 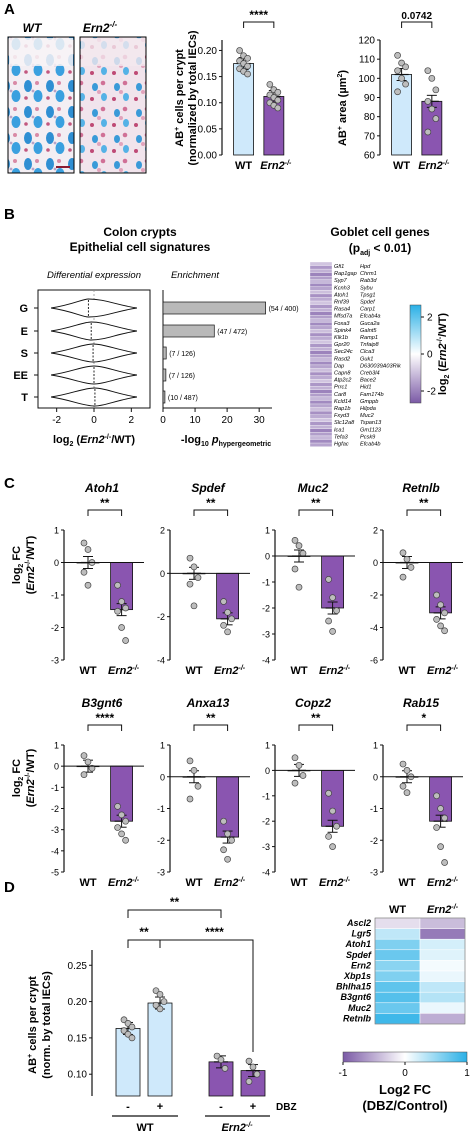 I want to click on a1-point, so click(x=278, y=100).